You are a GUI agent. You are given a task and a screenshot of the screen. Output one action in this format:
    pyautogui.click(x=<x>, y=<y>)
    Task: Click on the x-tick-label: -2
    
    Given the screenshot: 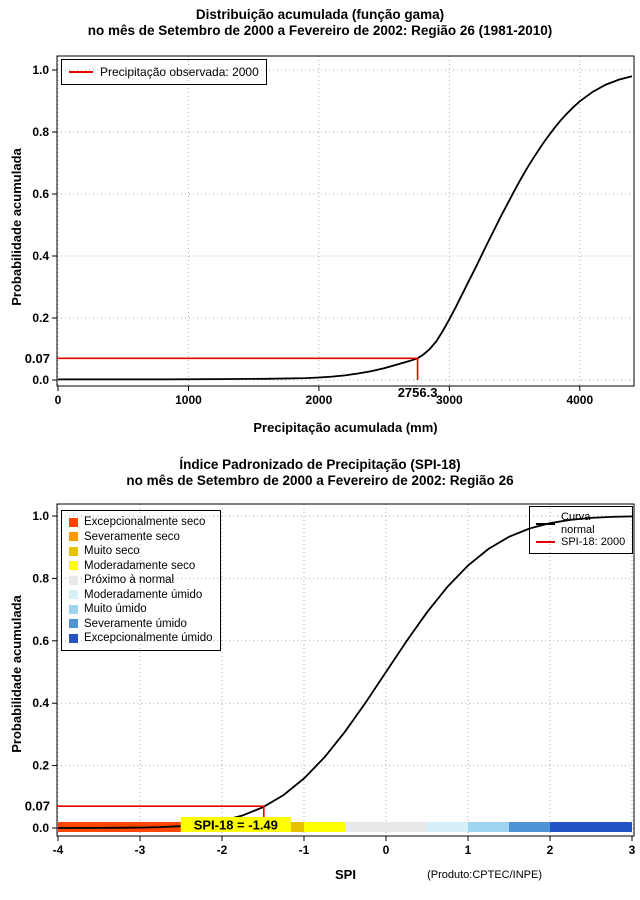 What is the action you would take?
    pyautogui.click(x=222, y=850)
    